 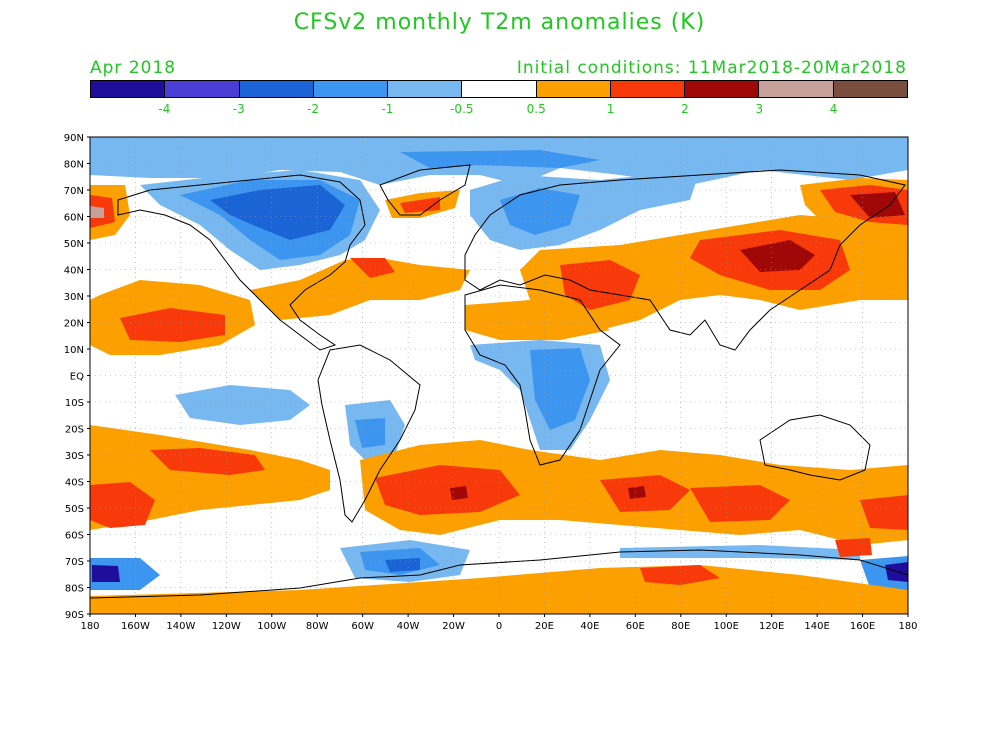 What do you see at coordinates (164, 109) in the screenshot?
I see `colorbar-tick-label: -4` at bounding box center [164, 109].